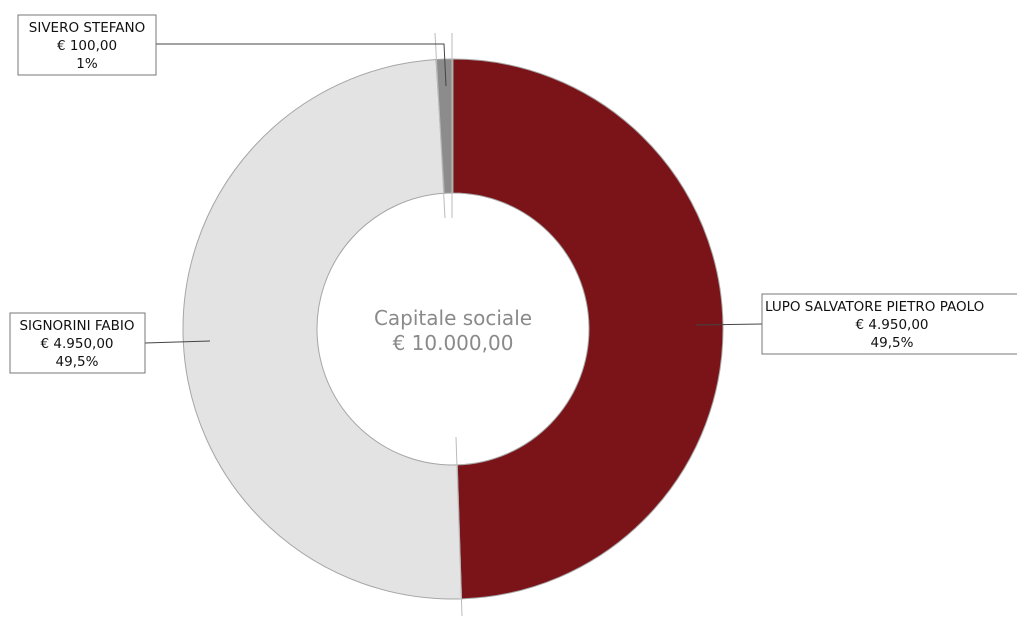 The width and height of the screenshot is (1017, 619). What do you see at coordinates (459, 526) in the screenshot?
I see `guide-line-bottom` at bounding box center [459, 526].